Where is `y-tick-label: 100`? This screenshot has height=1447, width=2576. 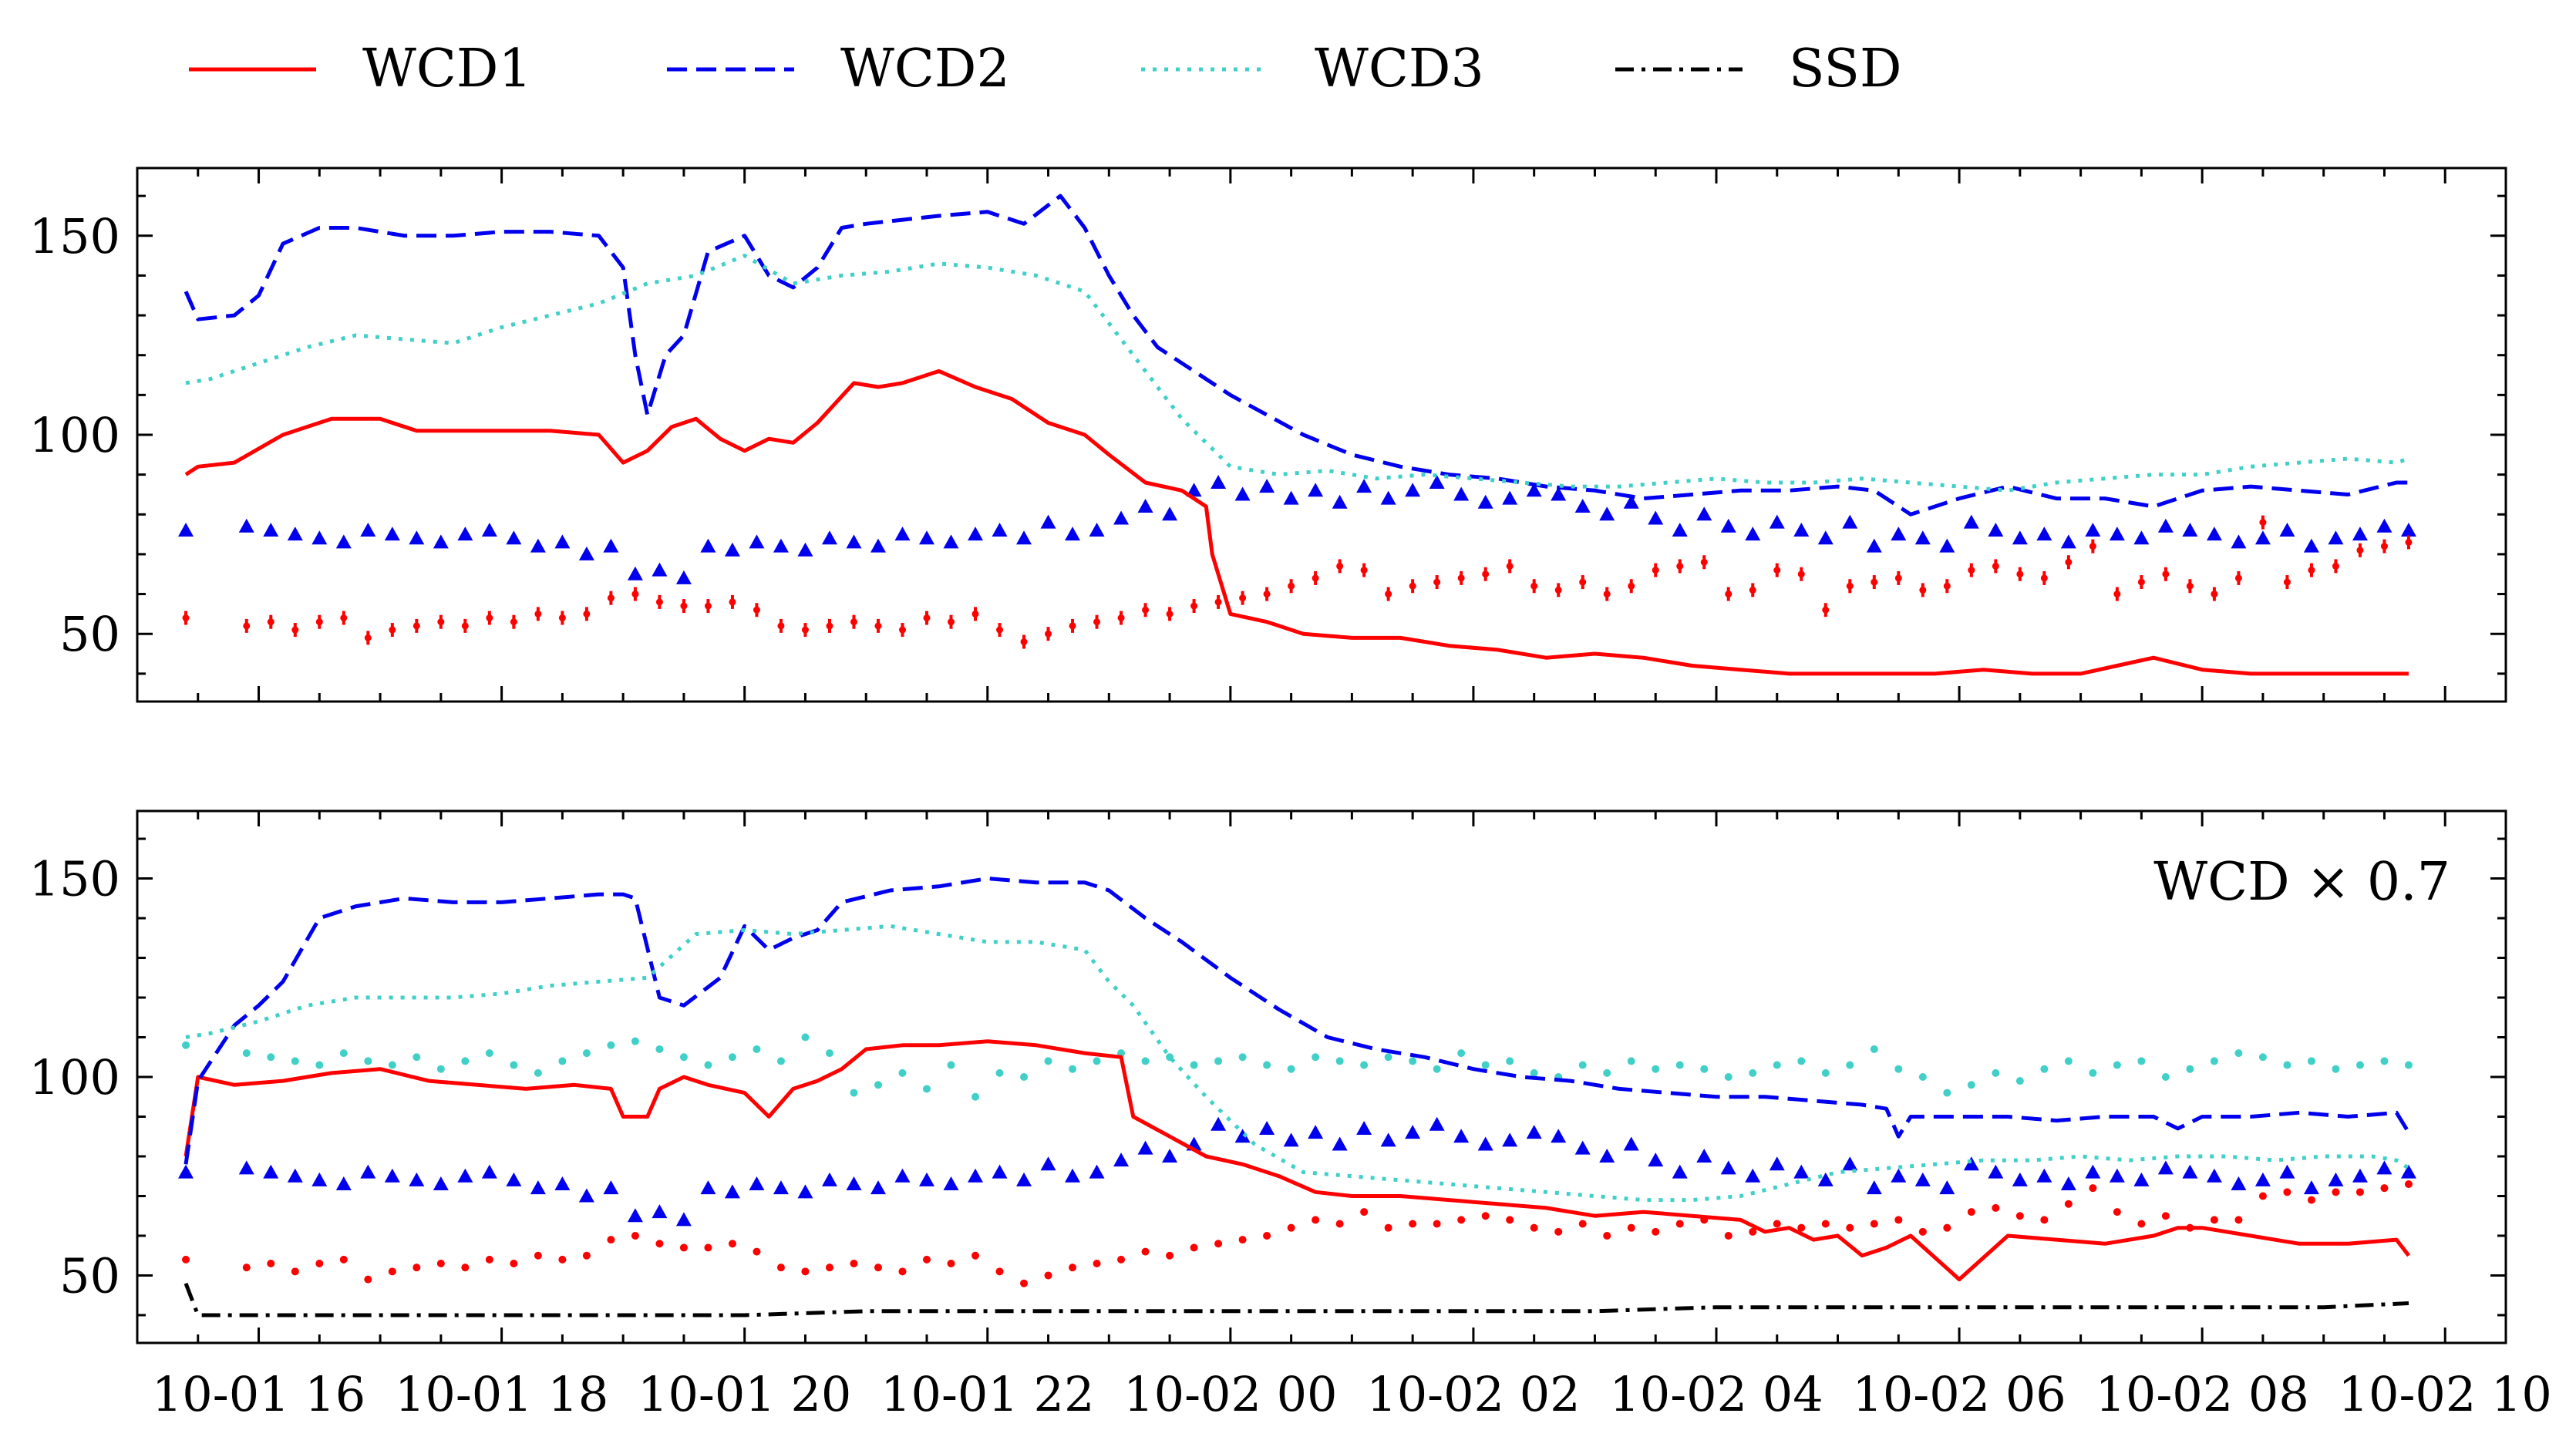
y-tick-label: 100 is located at coordinates (74, 1077).